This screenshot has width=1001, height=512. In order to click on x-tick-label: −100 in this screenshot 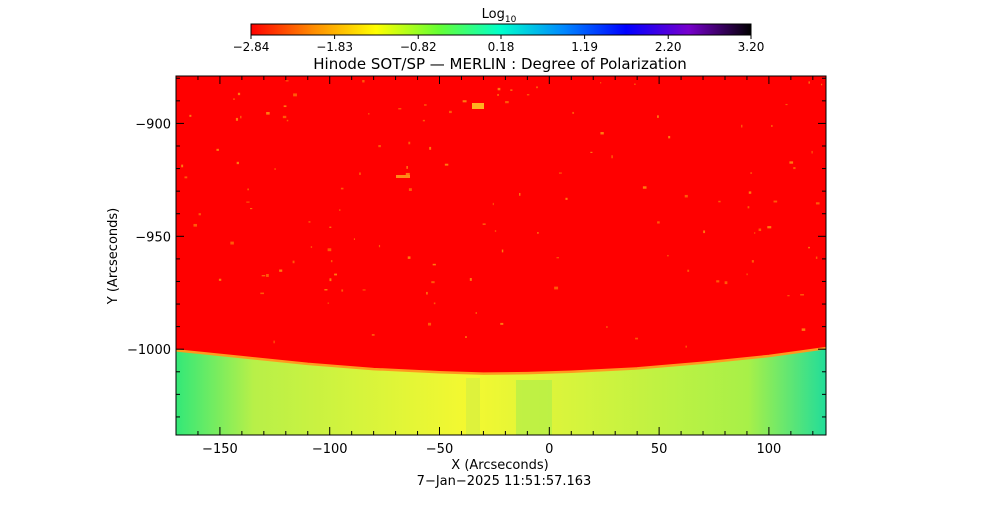, I will do `click(330, 449)`.